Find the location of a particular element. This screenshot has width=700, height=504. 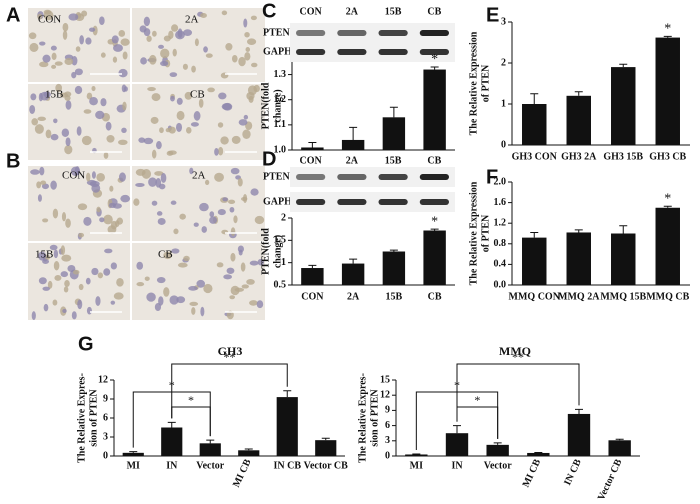

lane-label: CB is located at coordinates (434, 160).